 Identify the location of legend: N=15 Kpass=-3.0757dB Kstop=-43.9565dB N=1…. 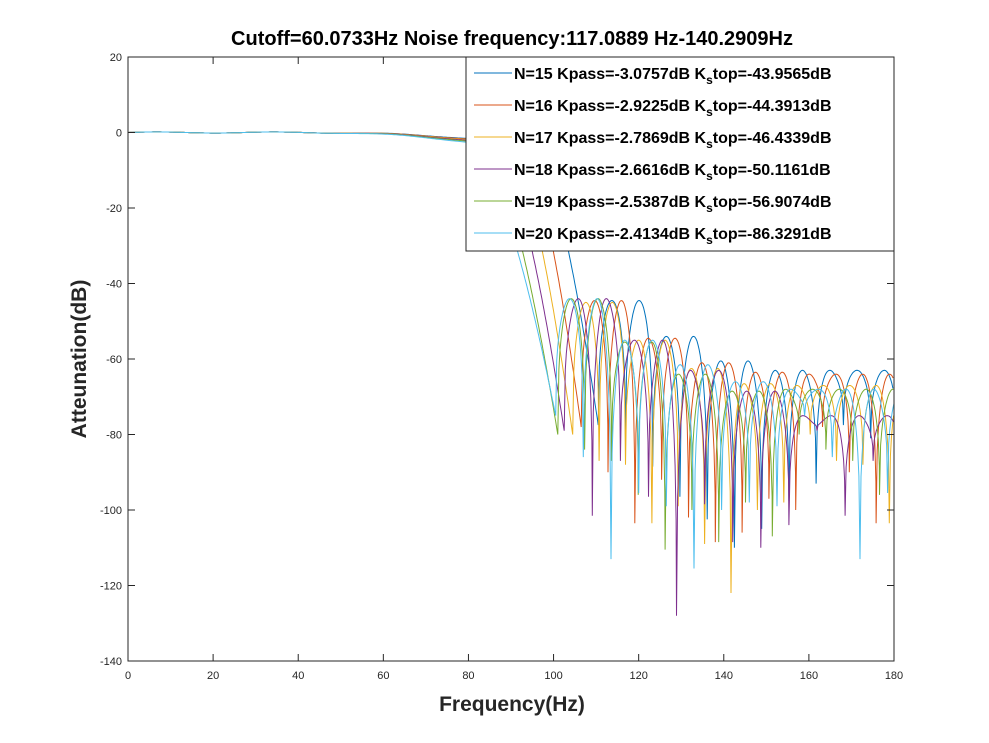
(680, 154).